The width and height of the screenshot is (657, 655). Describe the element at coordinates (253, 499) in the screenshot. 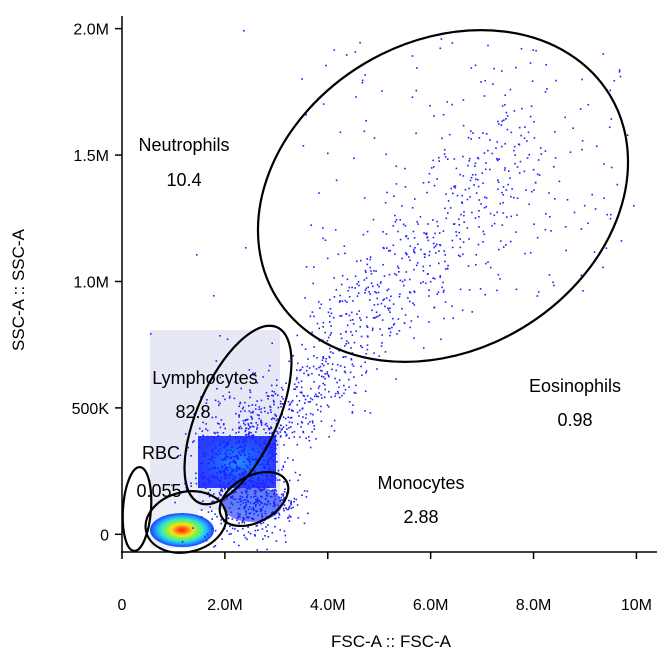

I see `gate-monocytes` at that location.